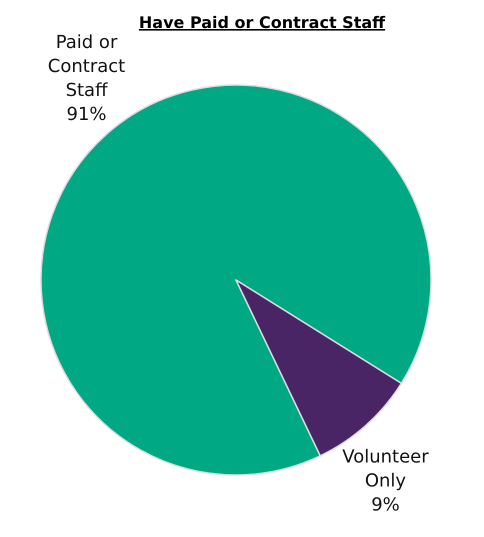  Describe the element at coordinates (386, 469) in the screenshot. I see `slice-label: Volunteer Only` at that location.